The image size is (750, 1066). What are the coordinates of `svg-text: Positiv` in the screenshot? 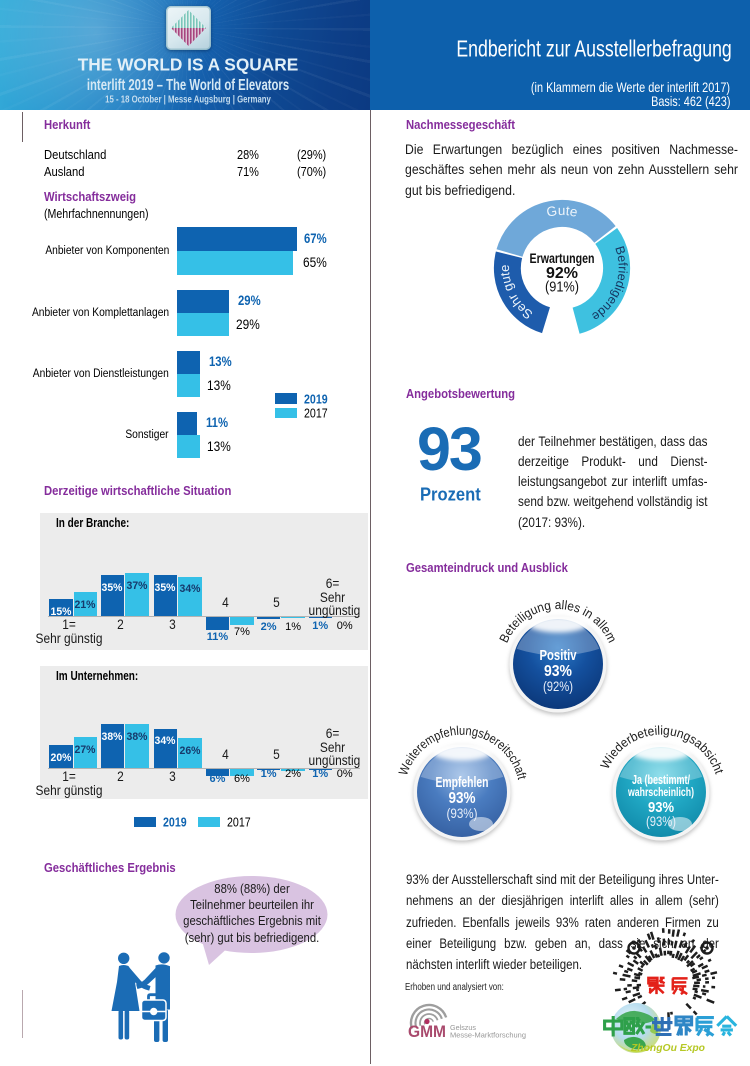 It's located at (558, 655).